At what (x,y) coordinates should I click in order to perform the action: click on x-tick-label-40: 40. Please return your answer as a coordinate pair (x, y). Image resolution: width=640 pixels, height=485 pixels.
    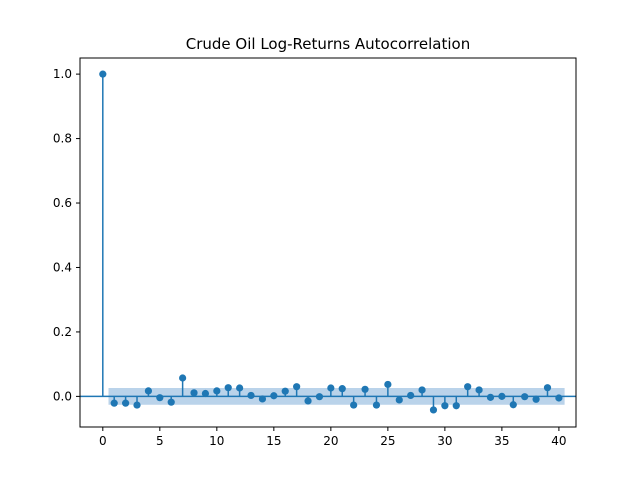
    Looking at the image, I should click on (558, 441).